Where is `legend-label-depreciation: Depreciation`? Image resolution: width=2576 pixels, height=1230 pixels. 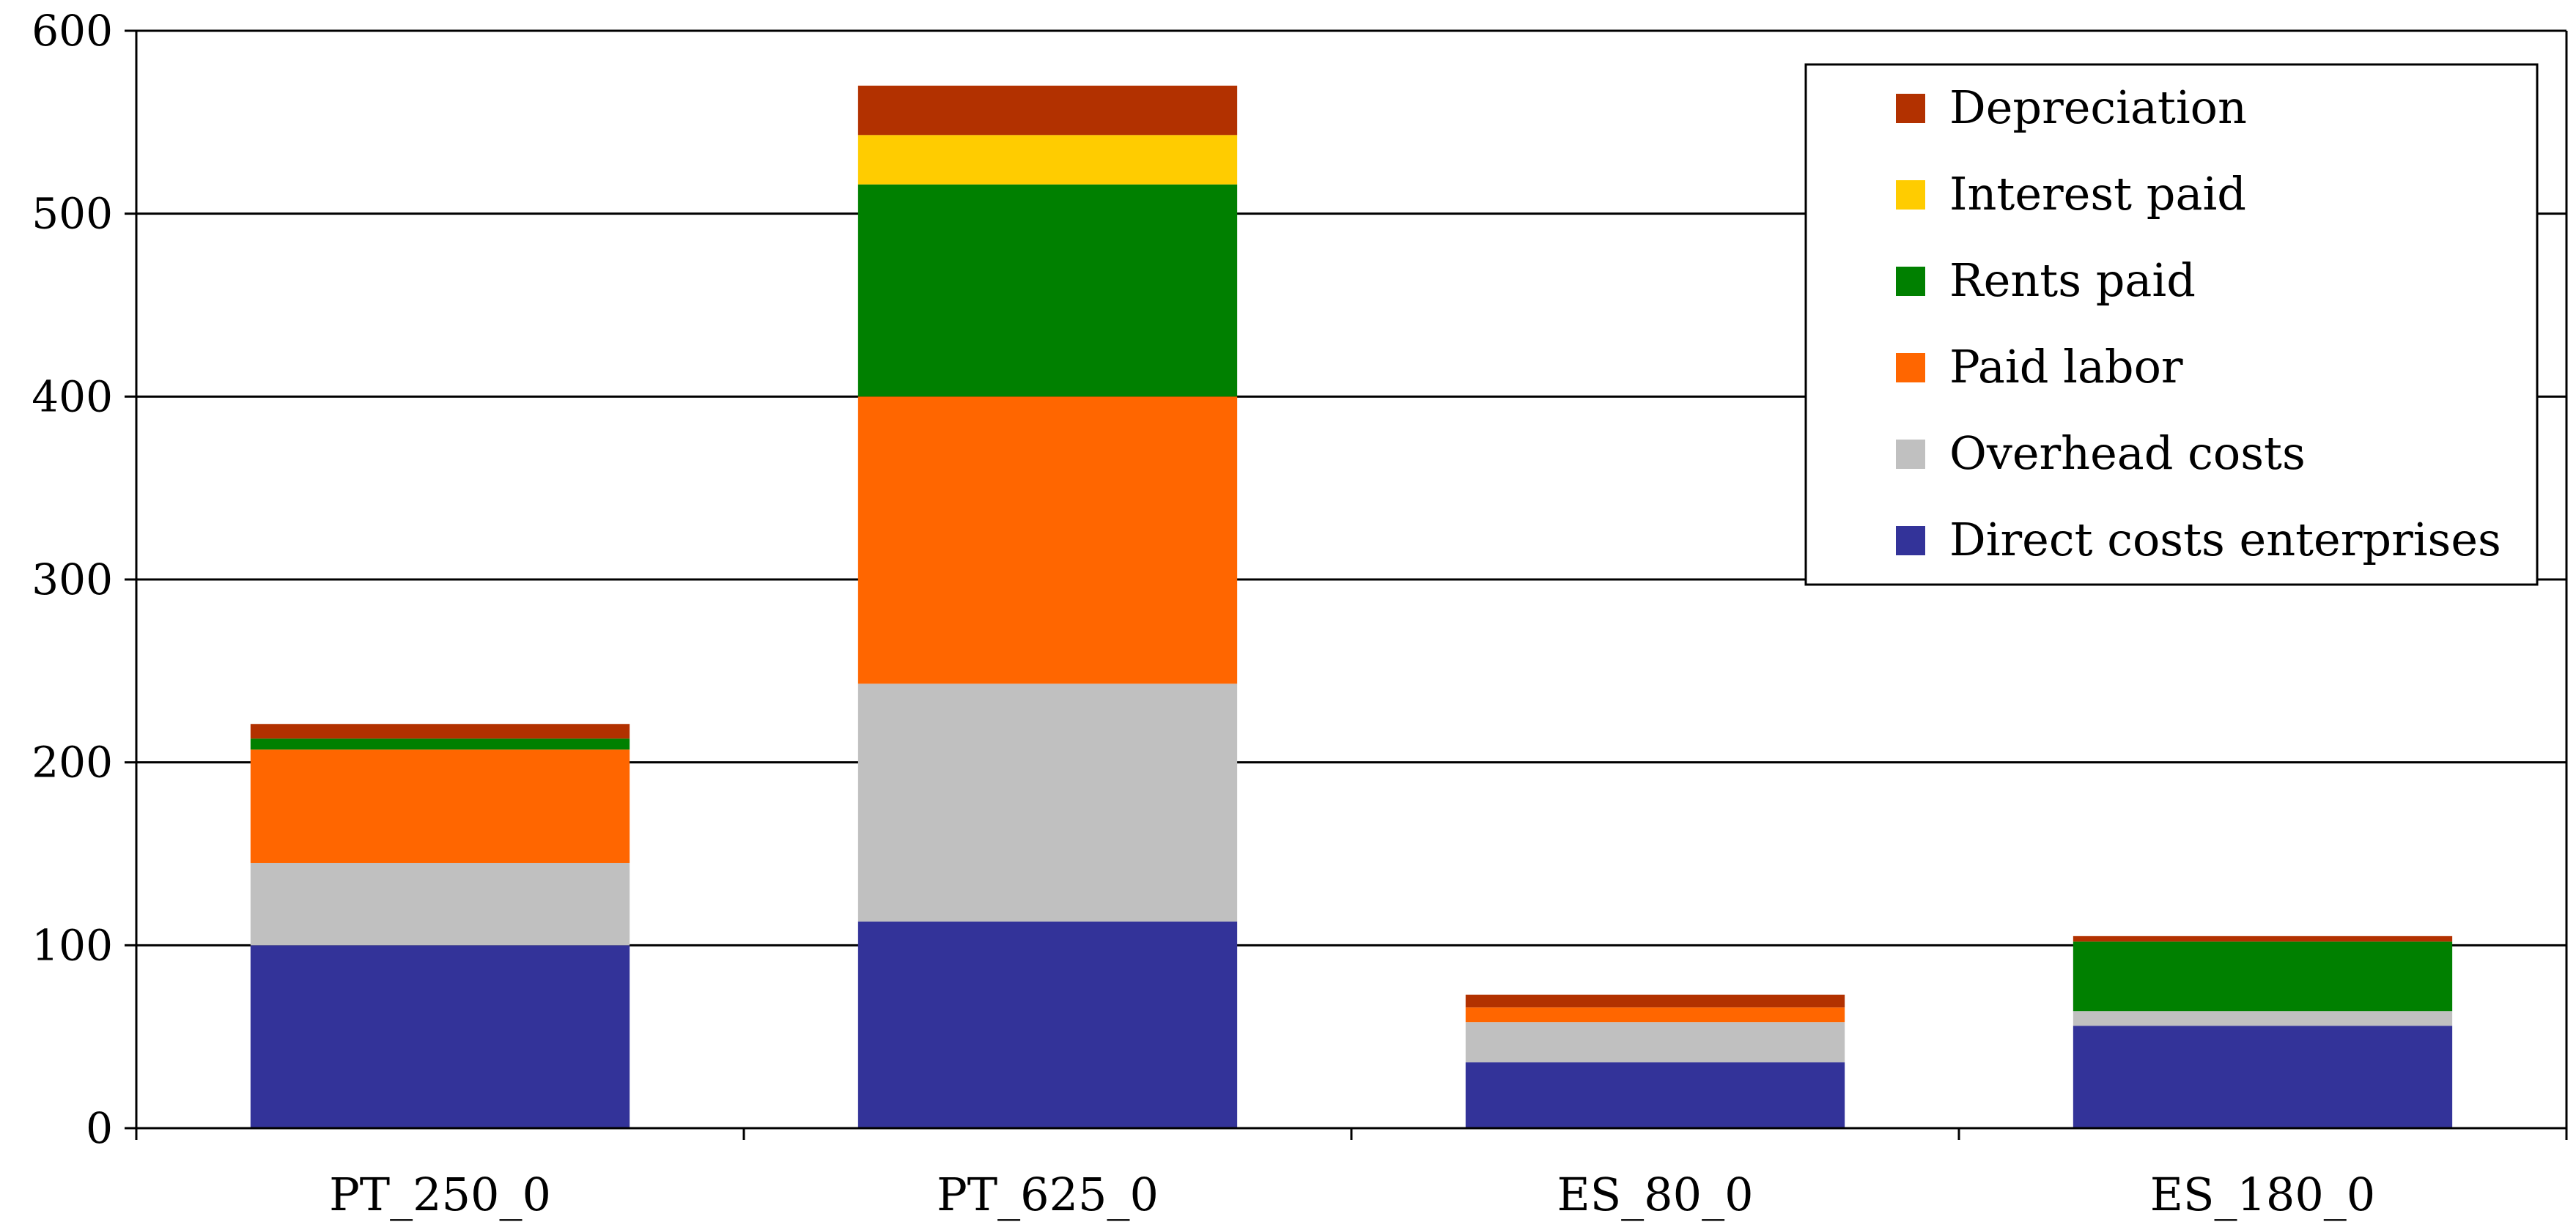
legend-label-depreciation: Depreciation is located at coordinates (2098, 107).